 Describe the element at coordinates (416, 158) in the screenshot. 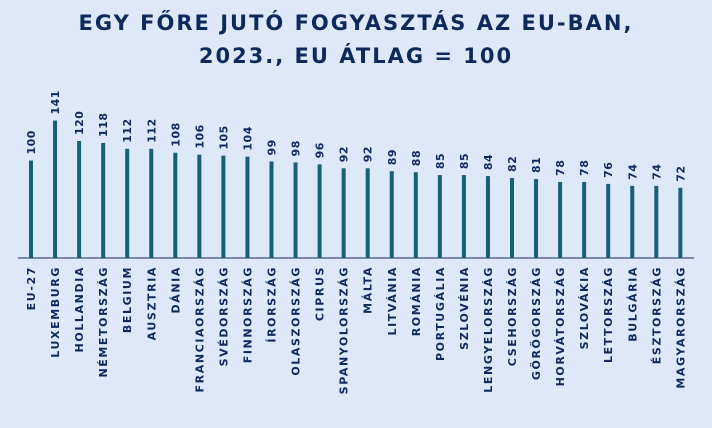

I see `data-label: 88` at that location.